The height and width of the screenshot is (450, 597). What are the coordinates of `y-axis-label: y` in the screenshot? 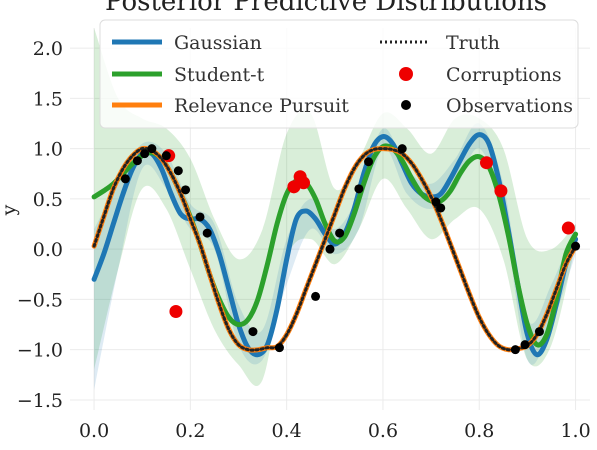 It's located at (10, 210).